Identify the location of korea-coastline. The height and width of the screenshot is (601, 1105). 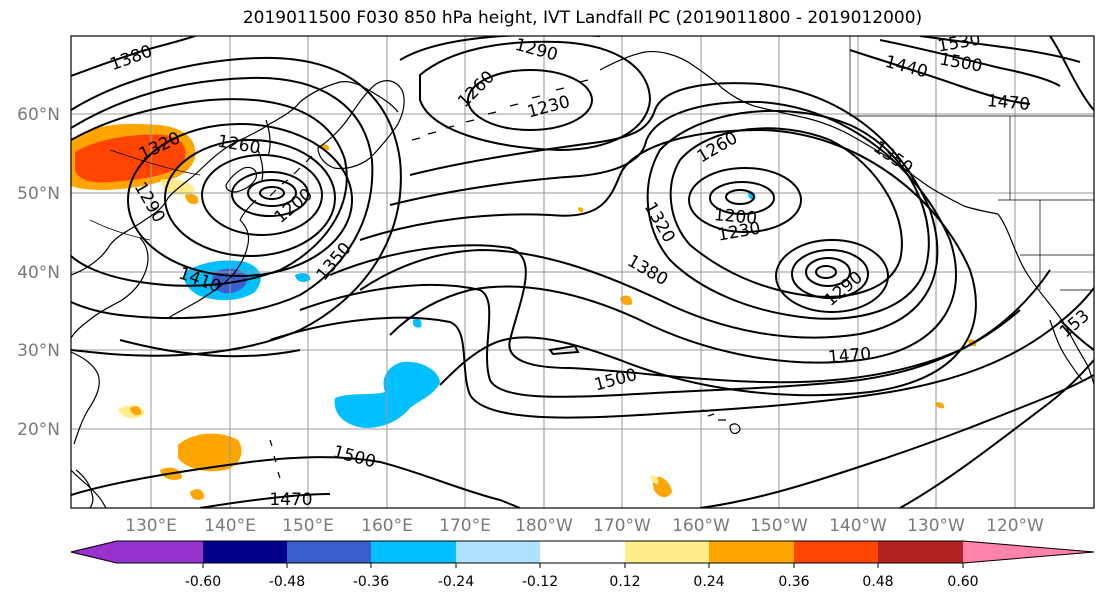
(110, 288).